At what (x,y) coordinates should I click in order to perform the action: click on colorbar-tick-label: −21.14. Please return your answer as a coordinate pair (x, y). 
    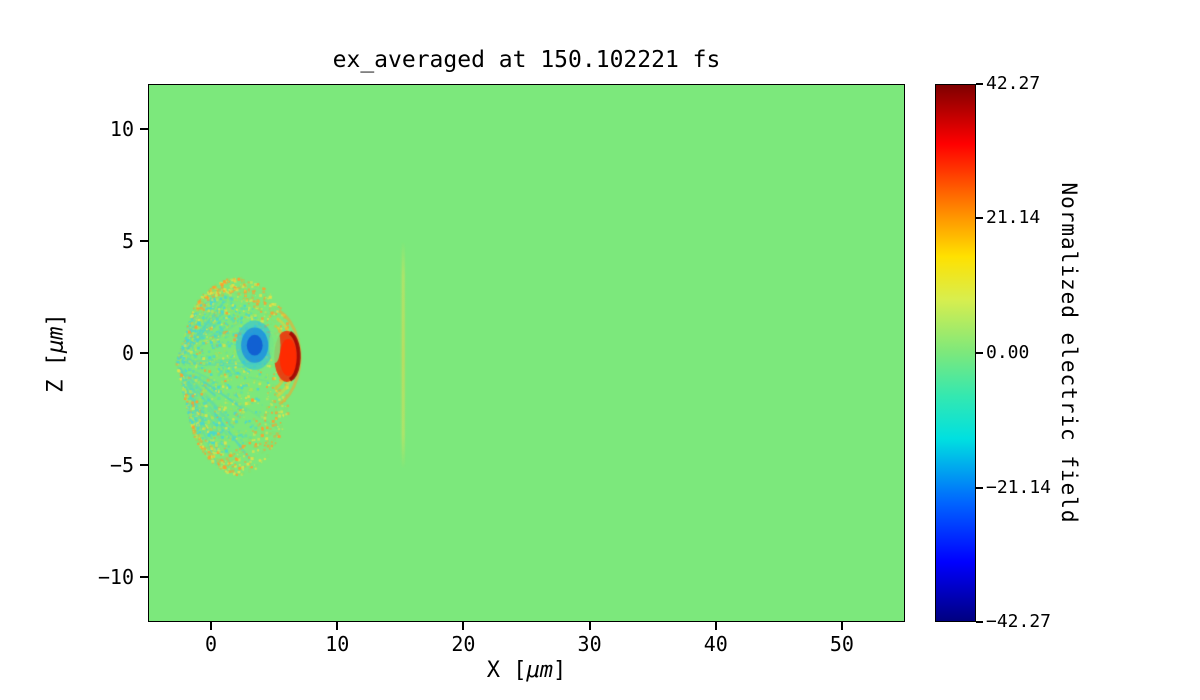
    Looking at the image, I should click on (1019, 487).